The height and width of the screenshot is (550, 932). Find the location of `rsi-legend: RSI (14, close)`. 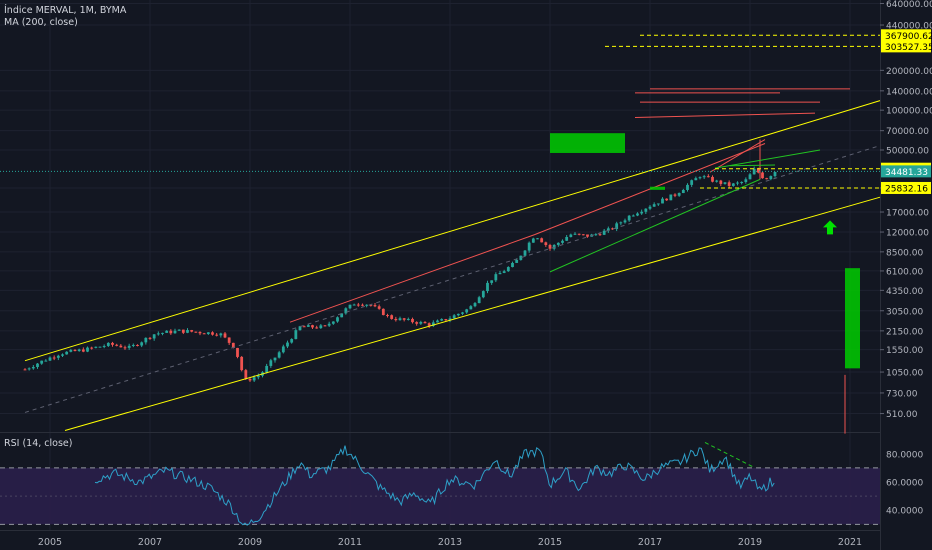

rsi-legend: RSI (14, close) is located at coordinates (40, 443).